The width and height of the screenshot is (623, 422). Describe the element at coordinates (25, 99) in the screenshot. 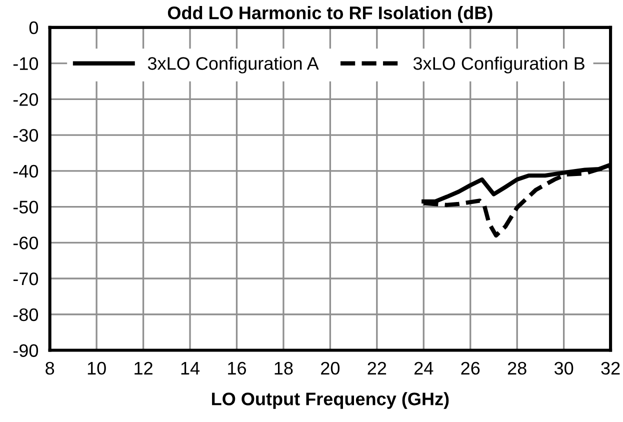

I see `y-tick-label: -20` at that location.